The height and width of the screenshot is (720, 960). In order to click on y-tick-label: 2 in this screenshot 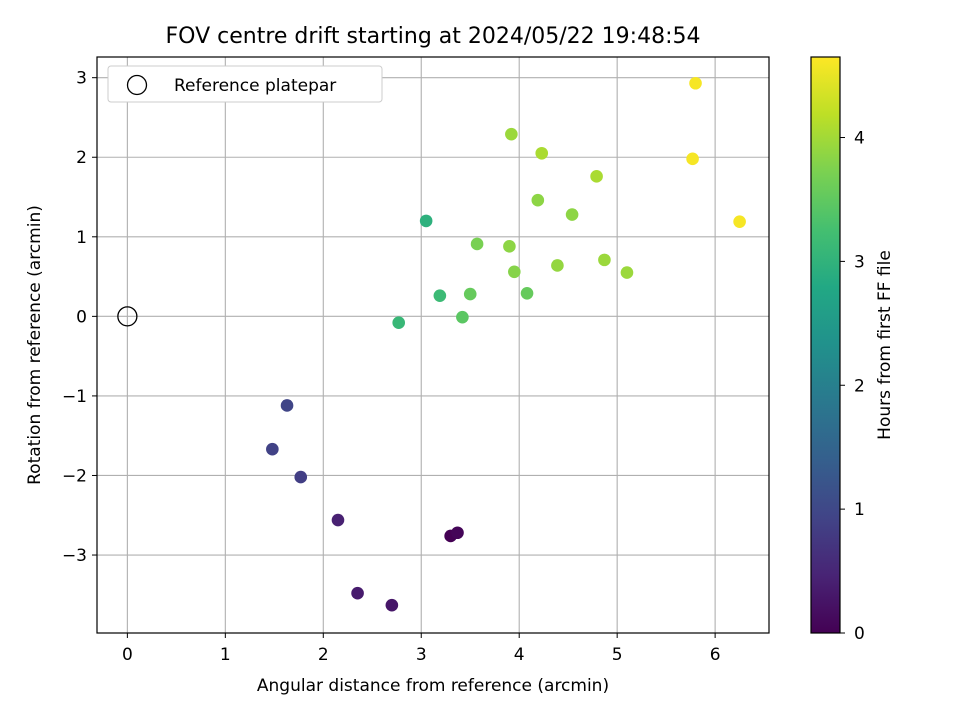, I will do `click(81, 158)`.